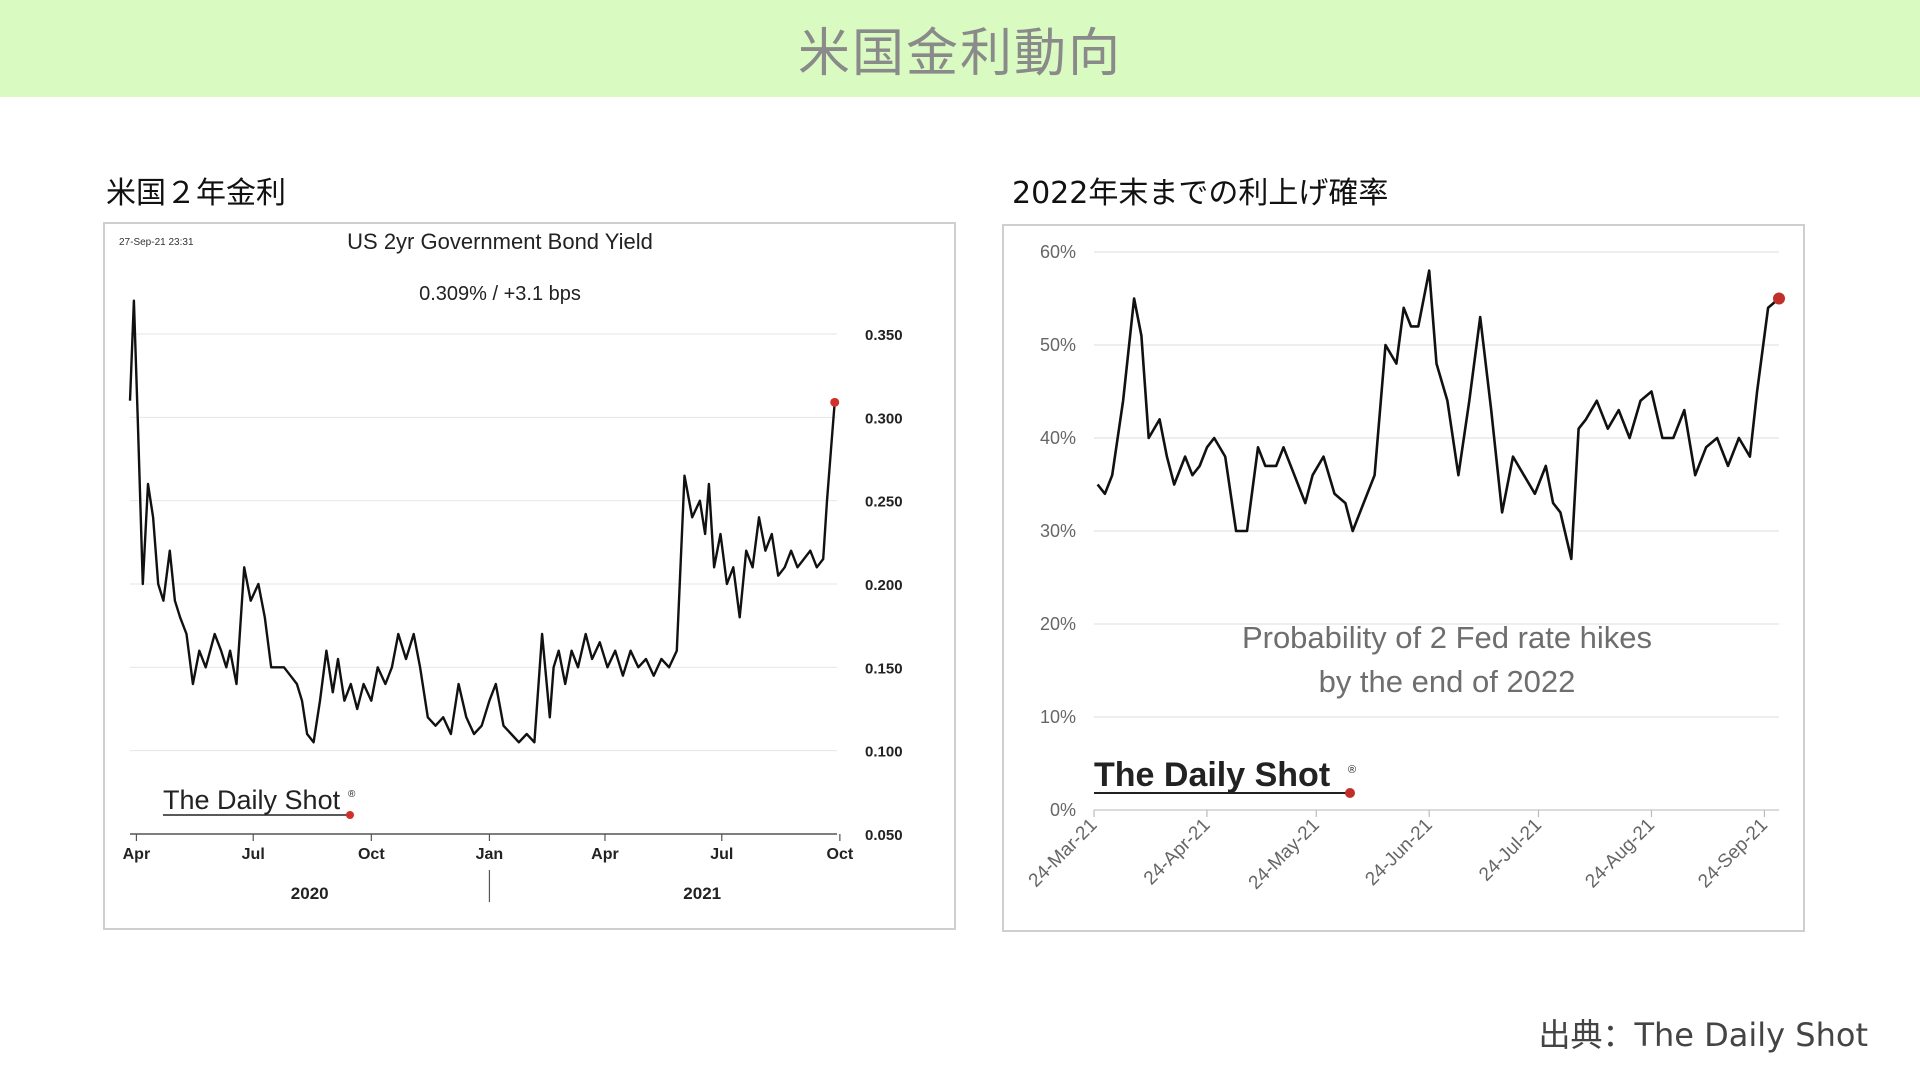 The width and height of the screenshot is (1920, 1080). What do you see at coordinates (156, 242) in the screenshot?
I see `timestamp: 27-Sep-21 23:31` at bounding box center [156, 242].